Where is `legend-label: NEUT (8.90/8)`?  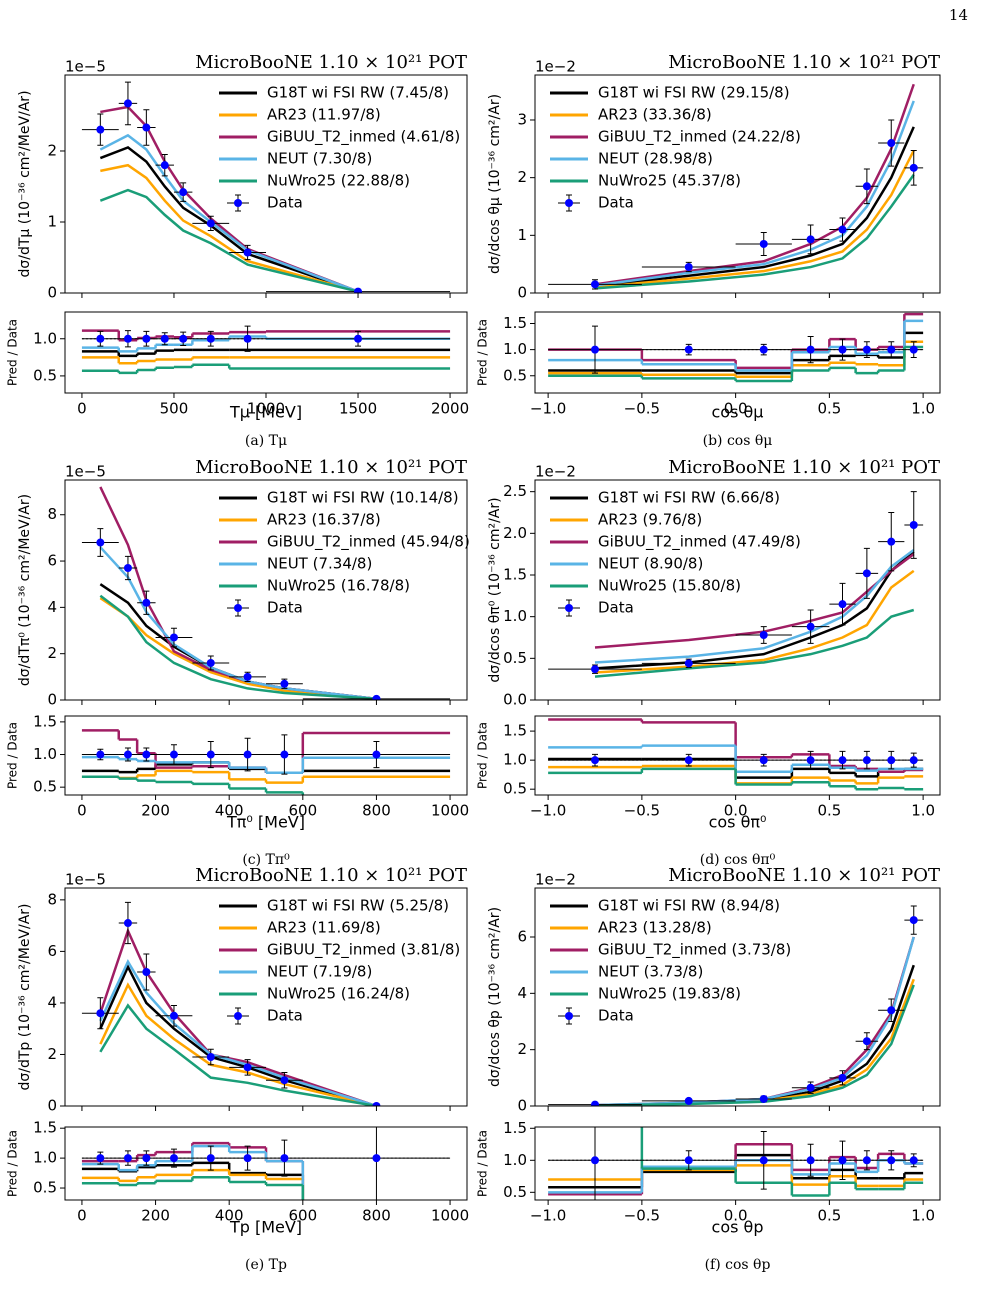
legend-label: NEUT (8.90/8) is located at coordinates (650, 564).